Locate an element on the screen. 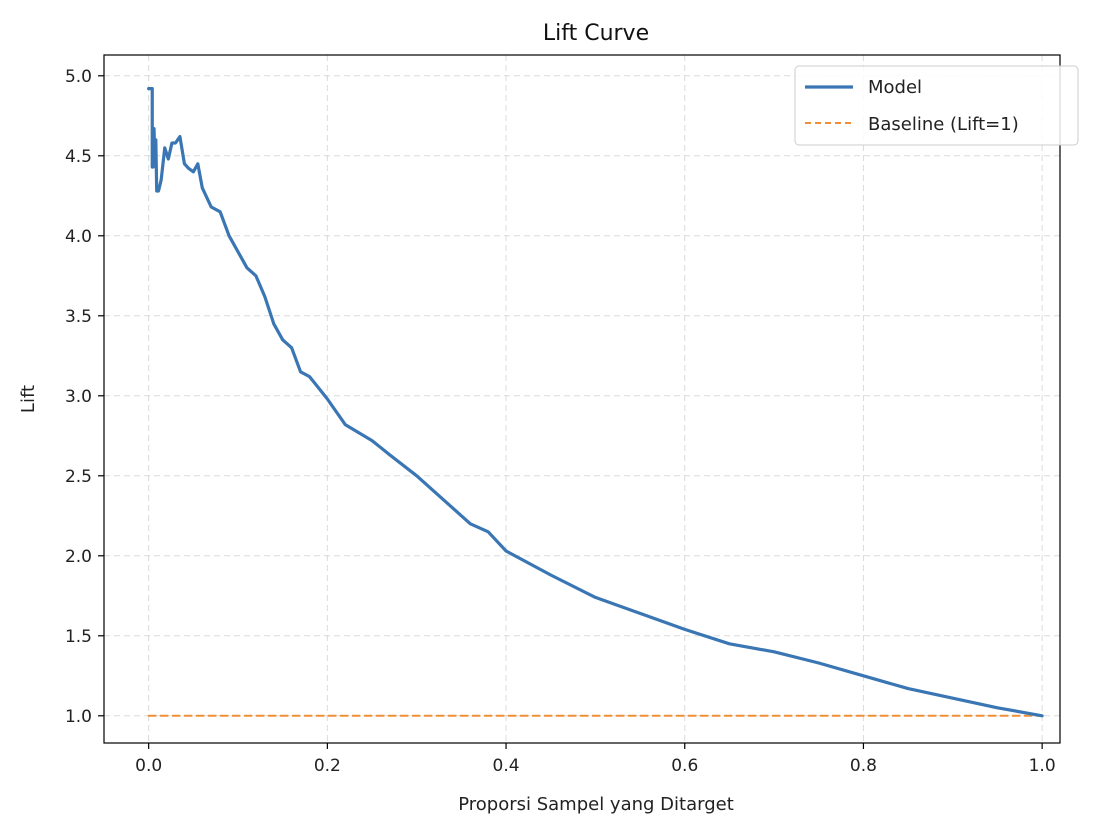 The width and height of the screenshot is (1106, 832). y-tick-label: 2.5 is located at coordinates (78, 477).